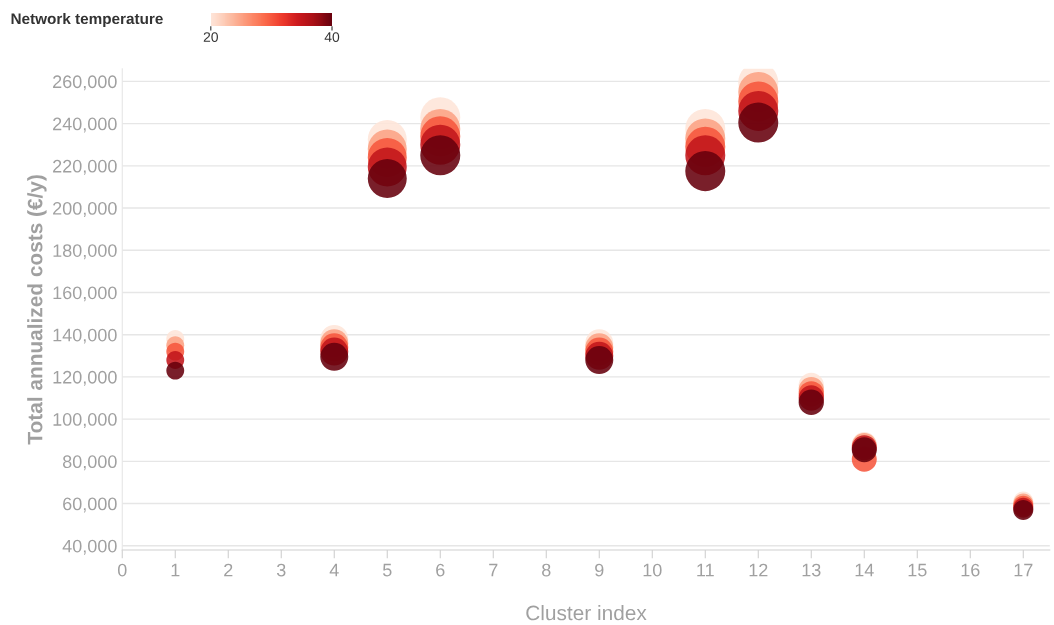 This screenshot has height=625, width=1054. What do you see at coordinates (85, 420) in the screenshot?
I see `y-tick-label: 100,000` at bounding box center [85, 420].